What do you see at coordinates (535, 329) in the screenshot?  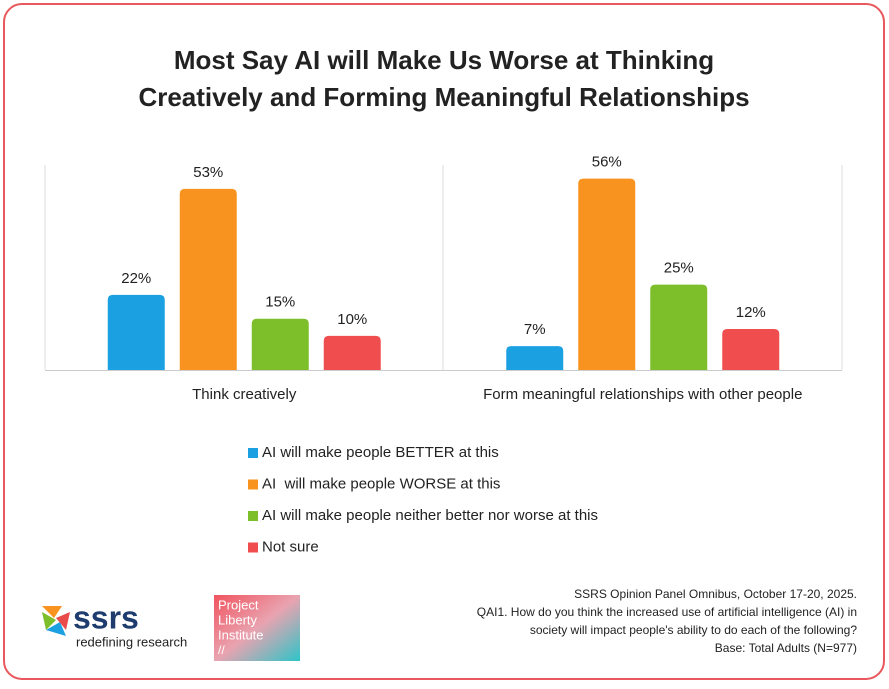 I see `data-label: 7%` at bounding box center [535, 329].